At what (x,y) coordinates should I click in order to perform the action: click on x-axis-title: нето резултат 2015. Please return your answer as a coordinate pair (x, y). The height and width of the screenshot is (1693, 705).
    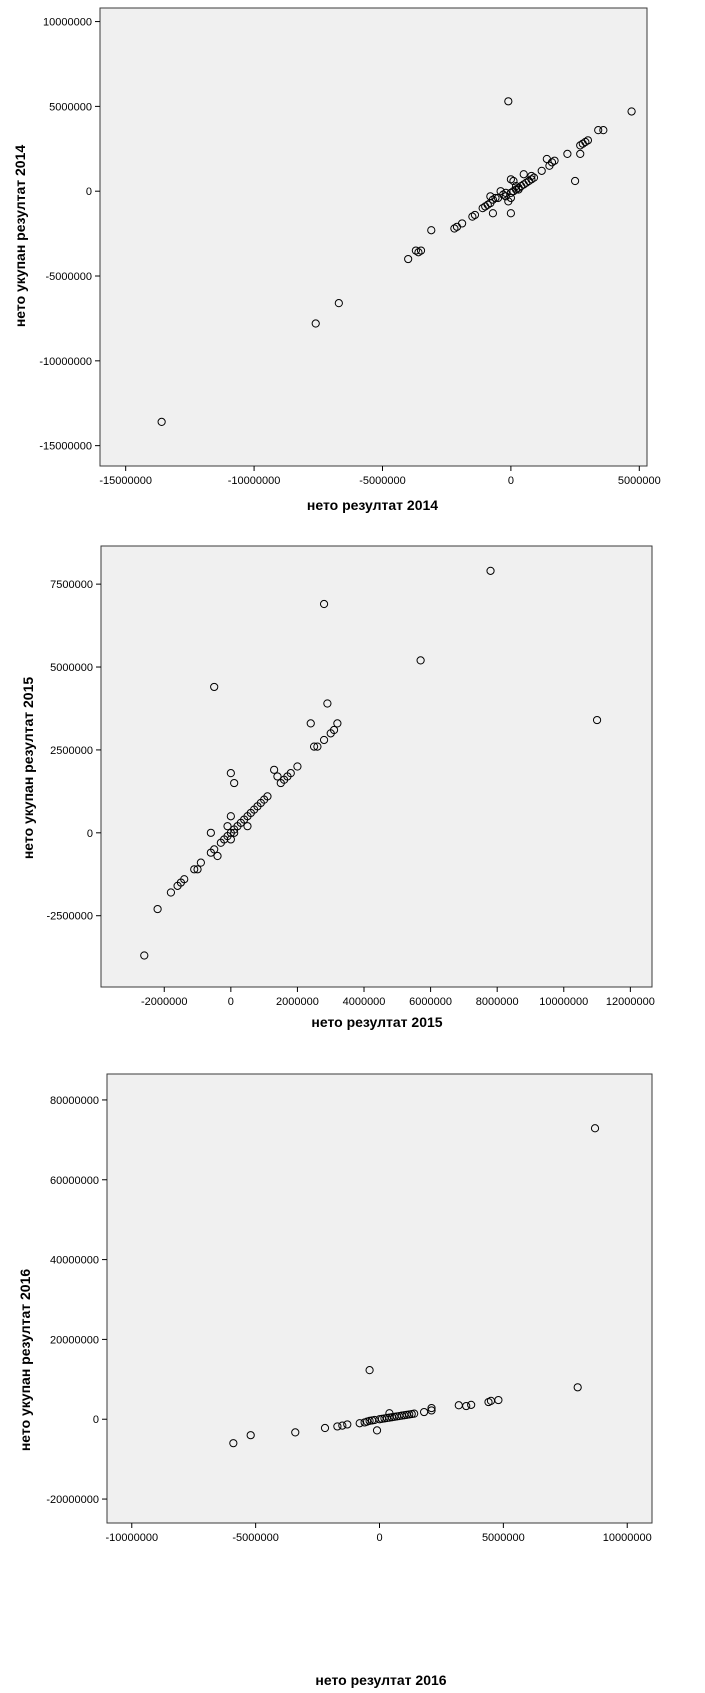
    Looking at the image, I should click on (376, 1022).